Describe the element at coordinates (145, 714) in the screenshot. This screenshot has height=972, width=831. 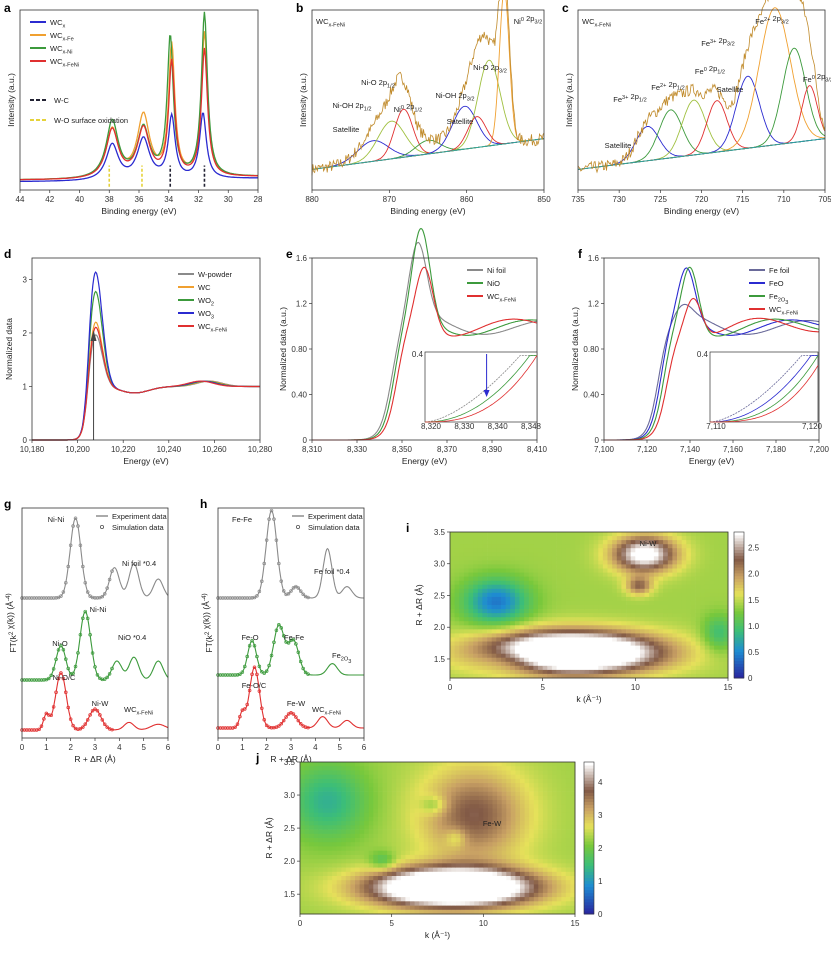
I see `subscript: x-FeNi` at that location.